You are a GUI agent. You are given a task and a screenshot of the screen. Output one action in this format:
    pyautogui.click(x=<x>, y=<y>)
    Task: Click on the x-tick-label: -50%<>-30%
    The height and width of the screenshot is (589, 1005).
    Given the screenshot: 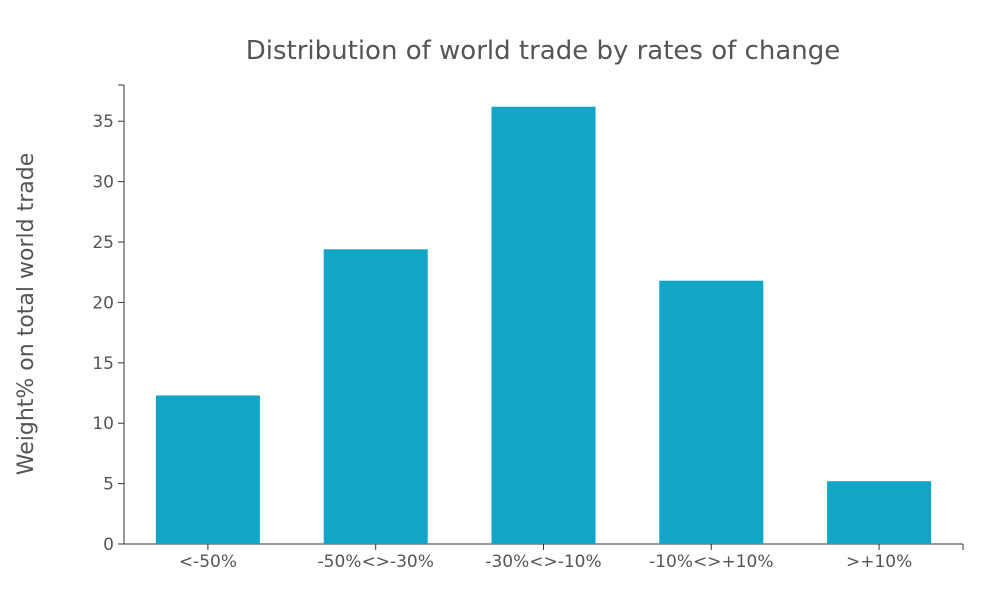 What is the action you would take?
    pyautogui.click(x=376, y=562)
    